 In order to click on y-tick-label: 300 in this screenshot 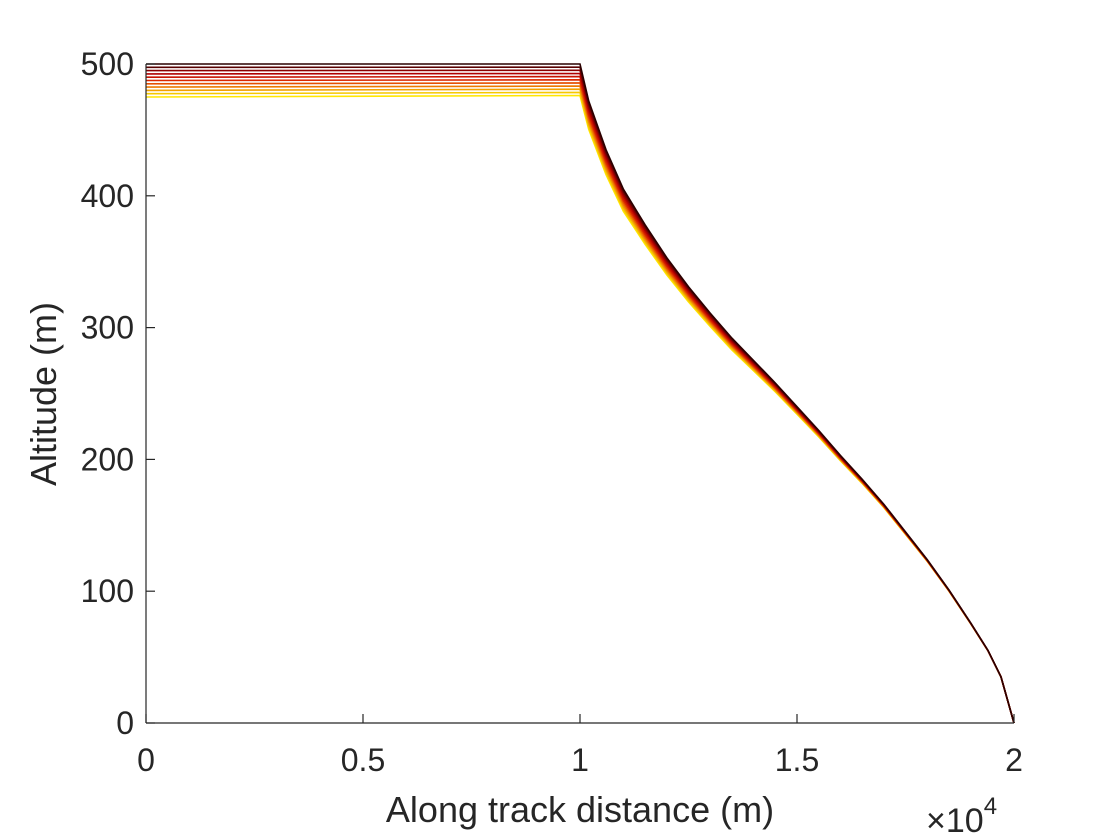, I will do `click(107, 328)`.